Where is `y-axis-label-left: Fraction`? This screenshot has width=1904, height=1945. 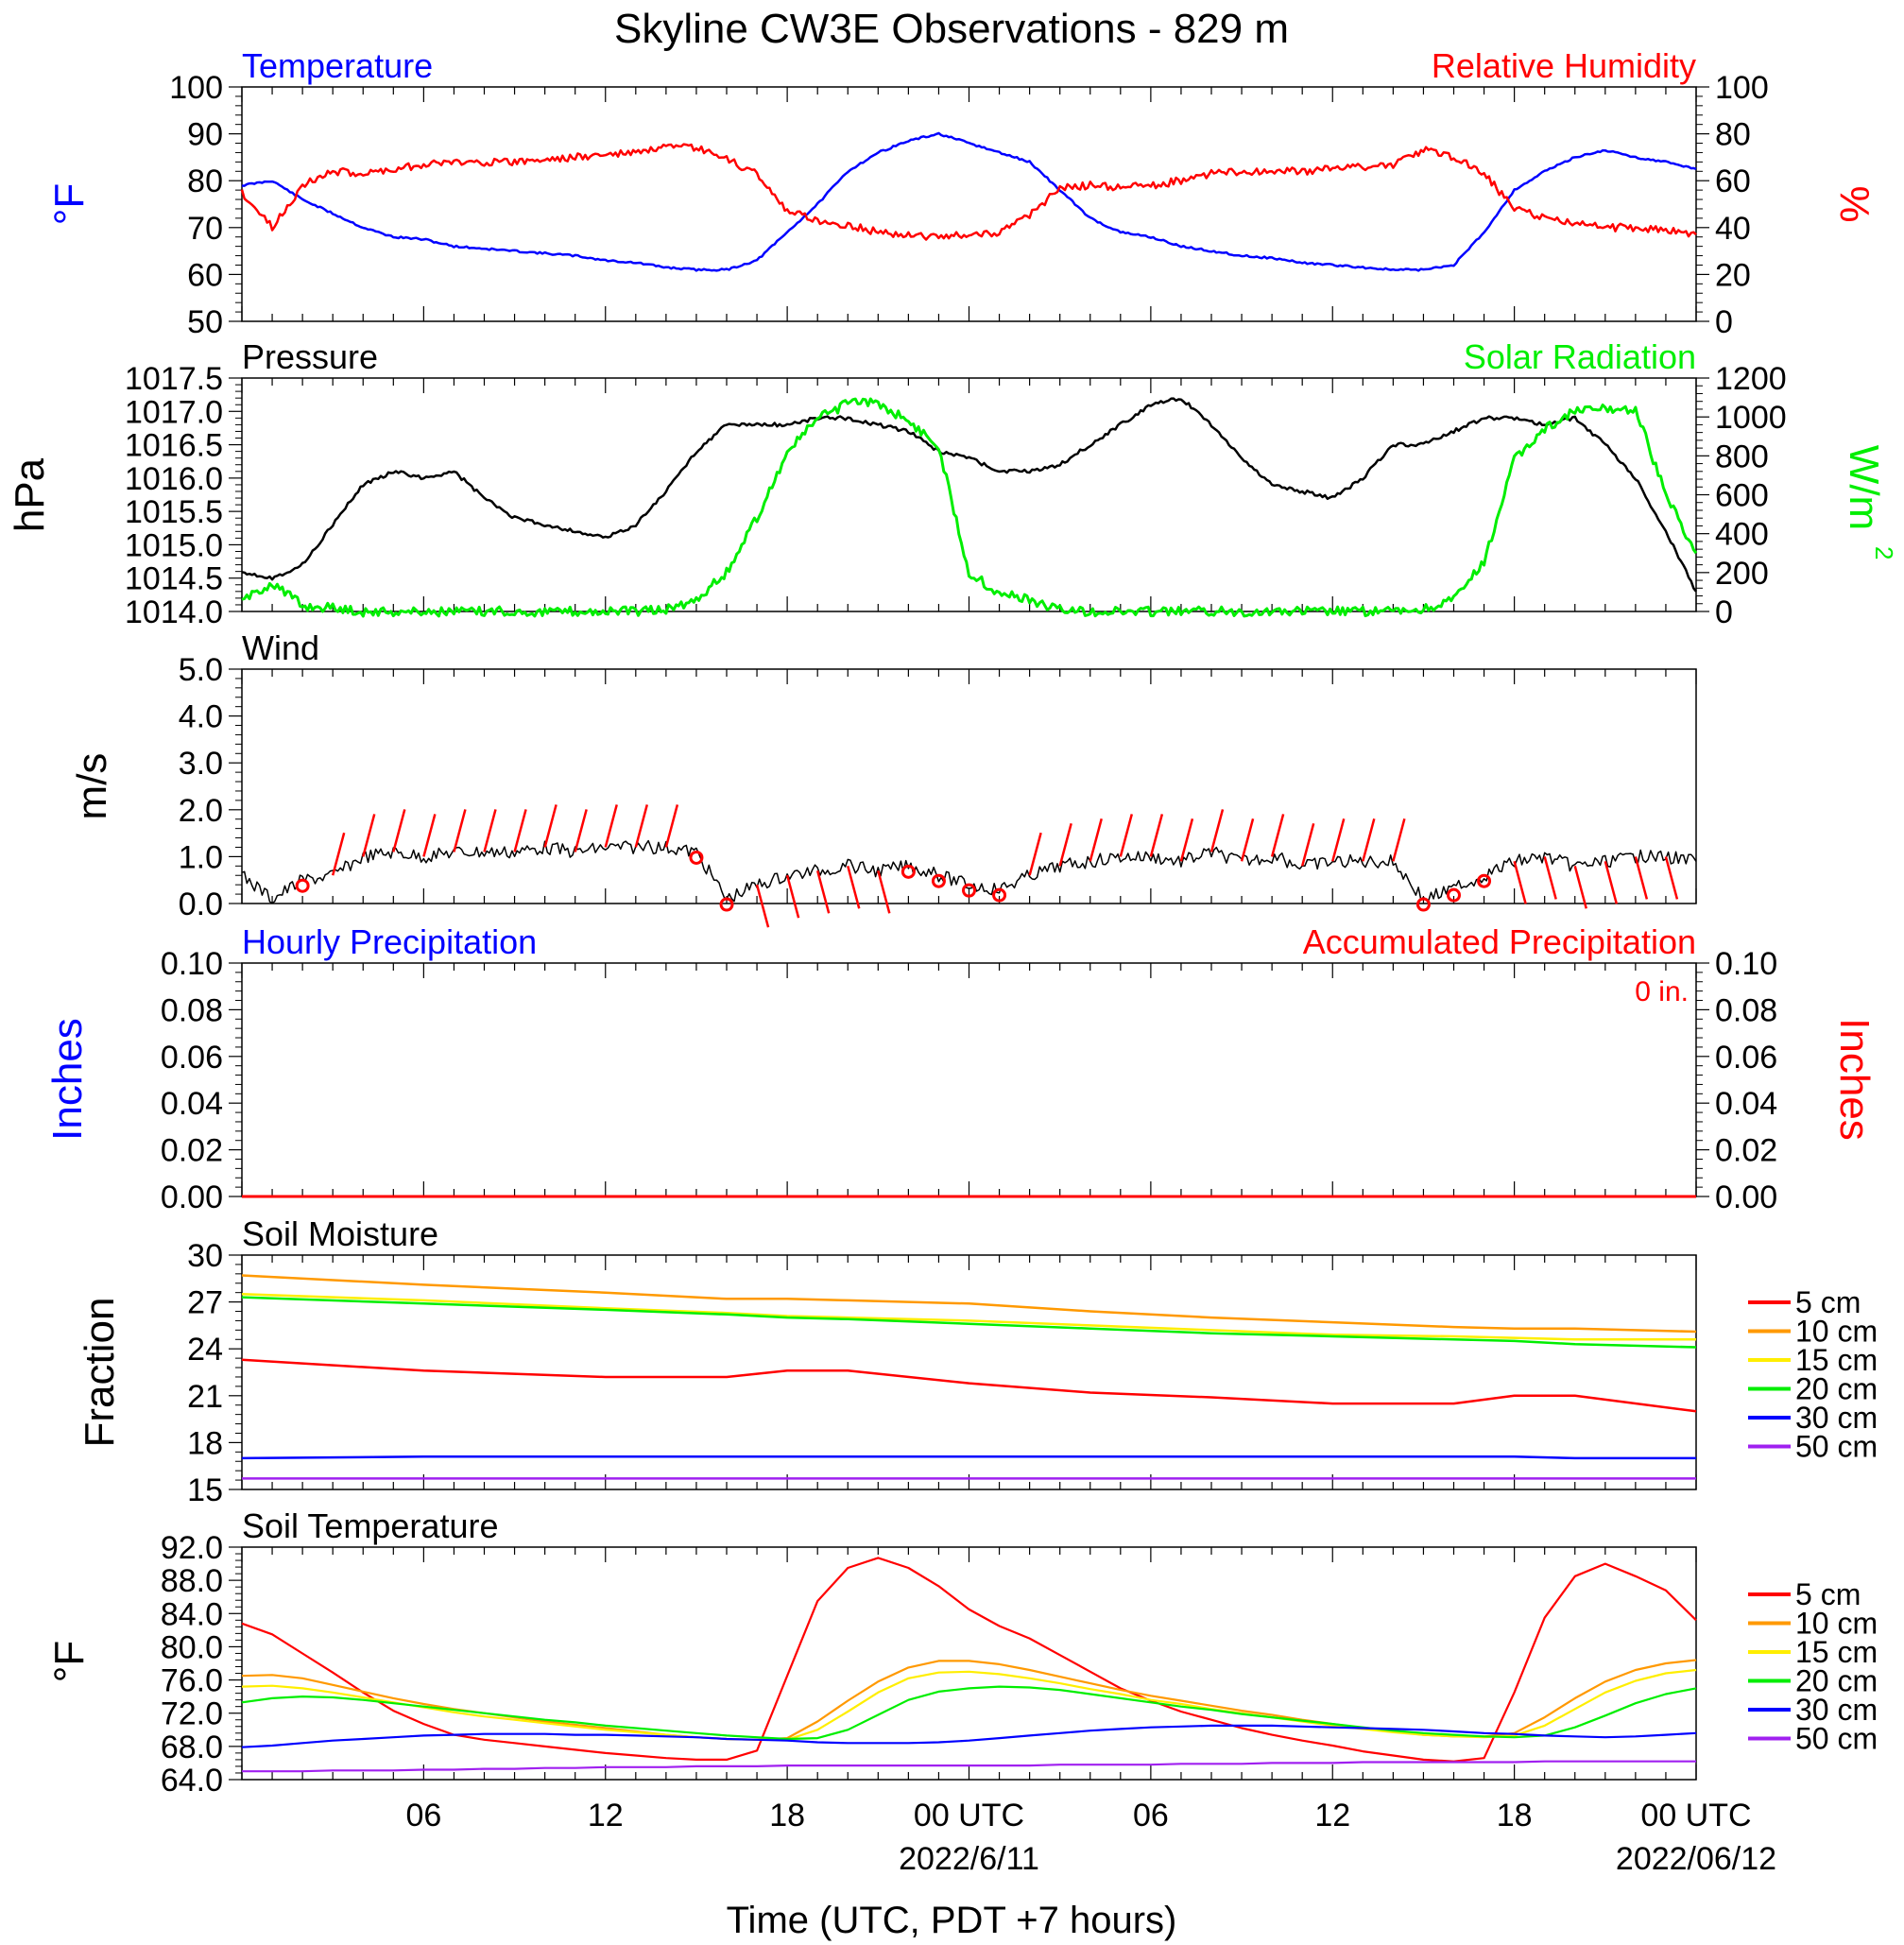 y-axis-label-left: Fraction is located at coordinates (100, 1373).